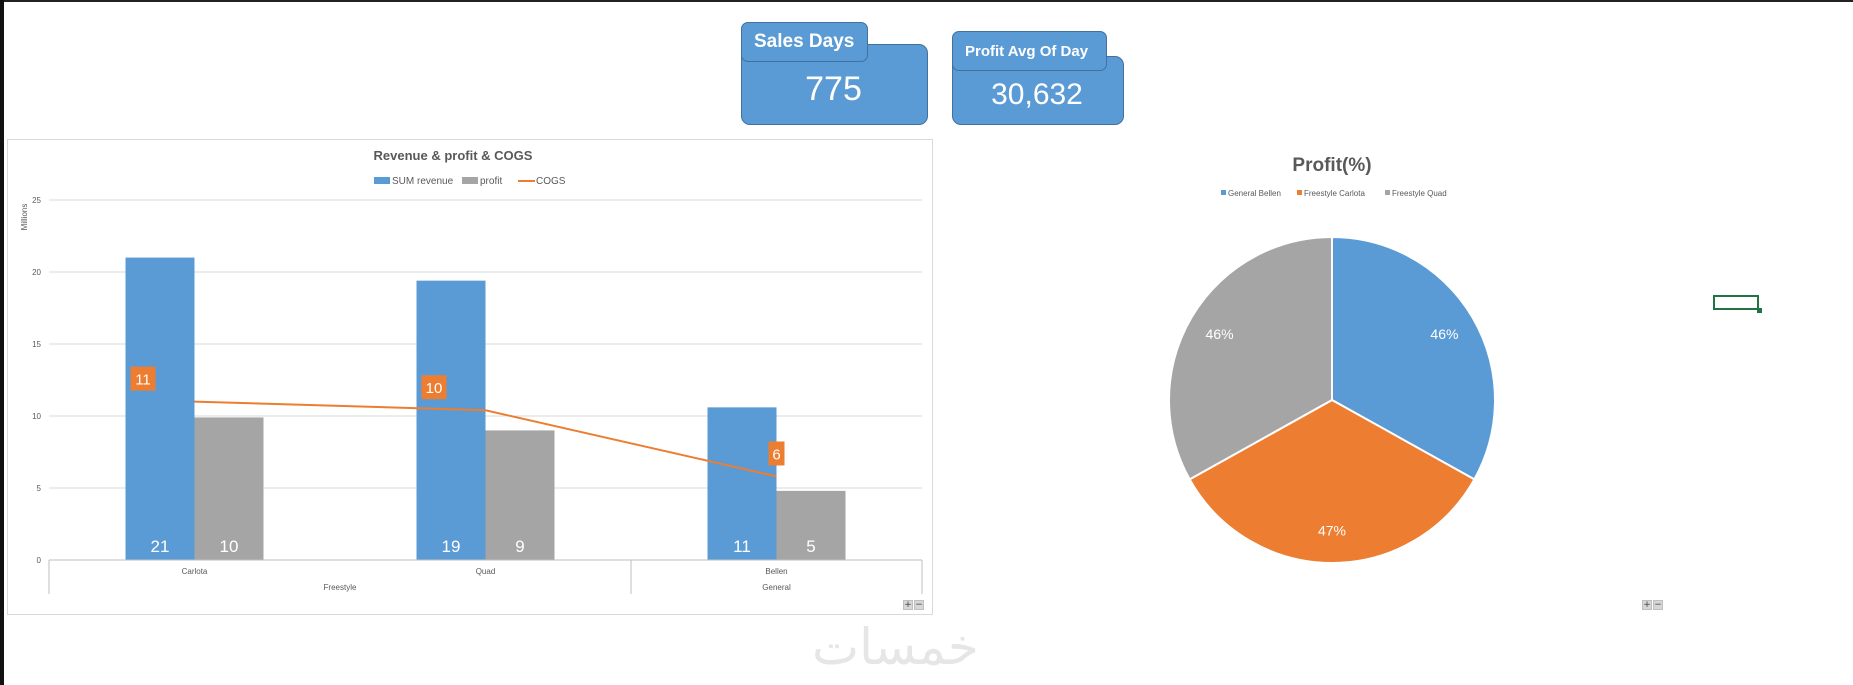 The width and height of the screenshot is (1853, 685). What do you see at coordinates (833, 89) in the screenshot?
I see `sales-days-value: 775` at bounding box center [833, 89].